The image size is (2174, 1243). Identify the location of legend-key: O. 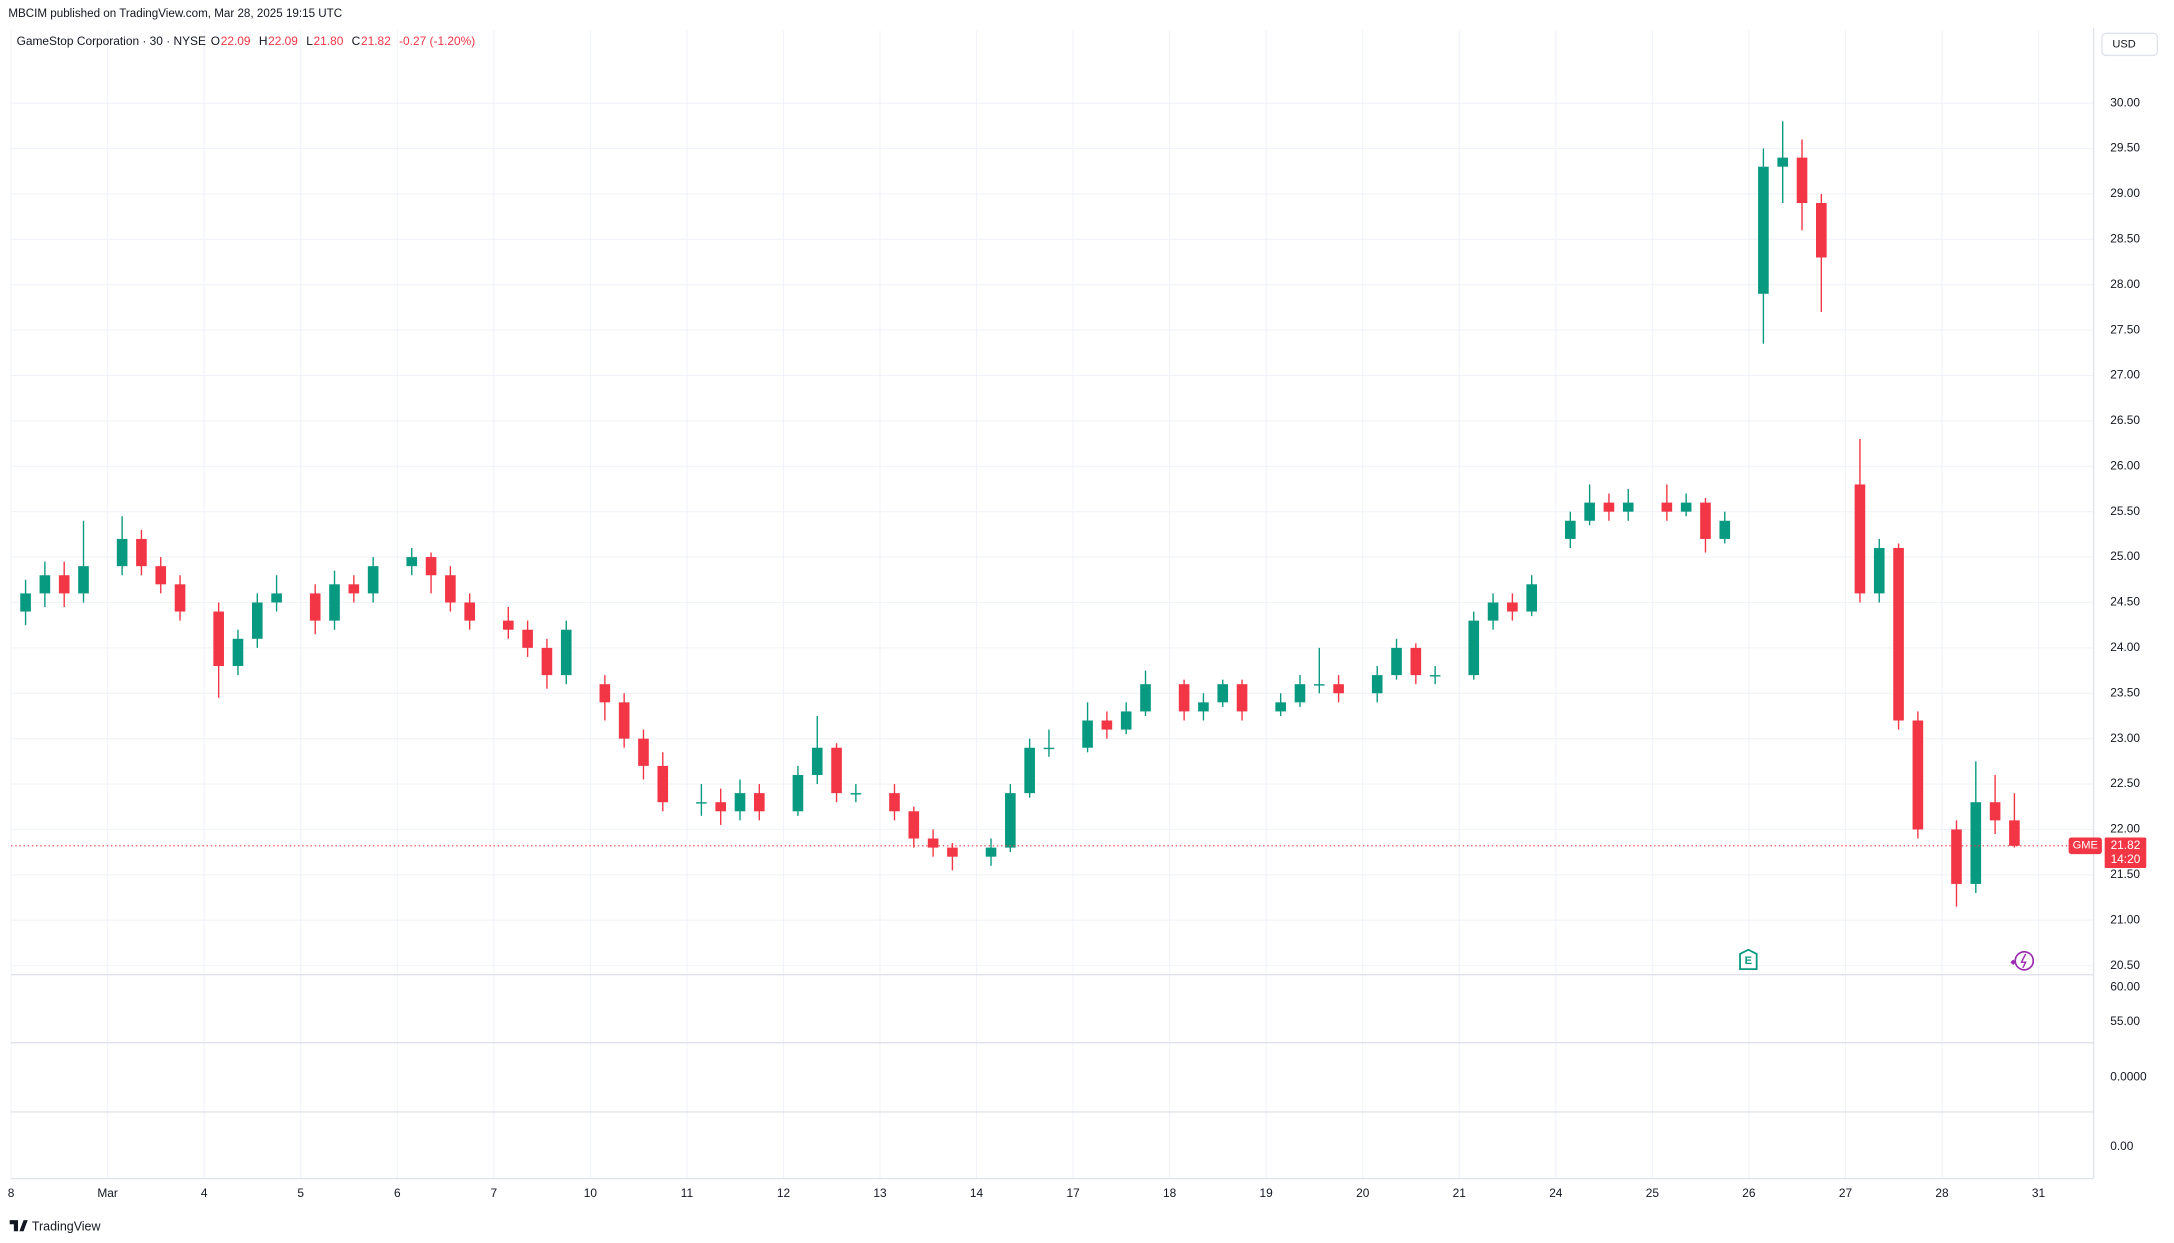
(215, 41).